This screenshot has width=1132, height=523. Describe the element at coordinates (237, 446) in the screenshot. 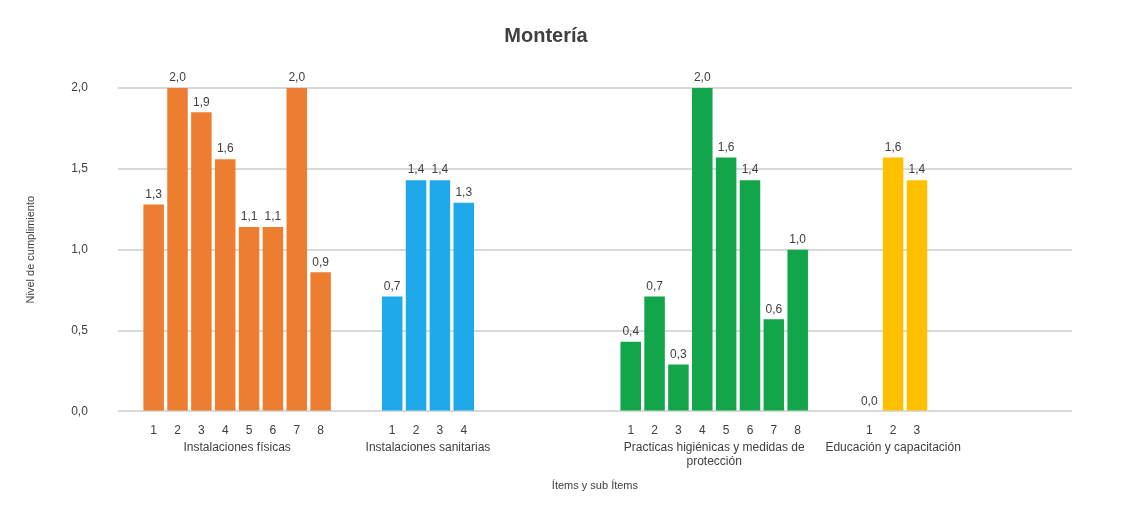

I see `text: Instalaciones físicas` at that location.